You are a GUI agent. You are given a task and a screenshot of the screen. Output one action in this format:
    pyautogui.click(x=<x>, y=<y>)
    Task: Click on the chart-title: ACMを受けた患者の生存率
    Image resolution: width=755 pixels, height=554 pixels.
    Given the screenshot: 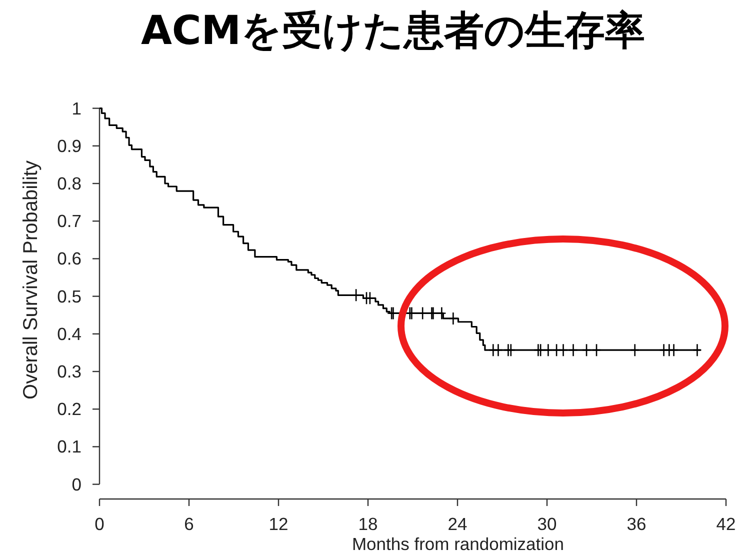 What is the action you would take?
    pyautogui.click(x=393, y=31)
    